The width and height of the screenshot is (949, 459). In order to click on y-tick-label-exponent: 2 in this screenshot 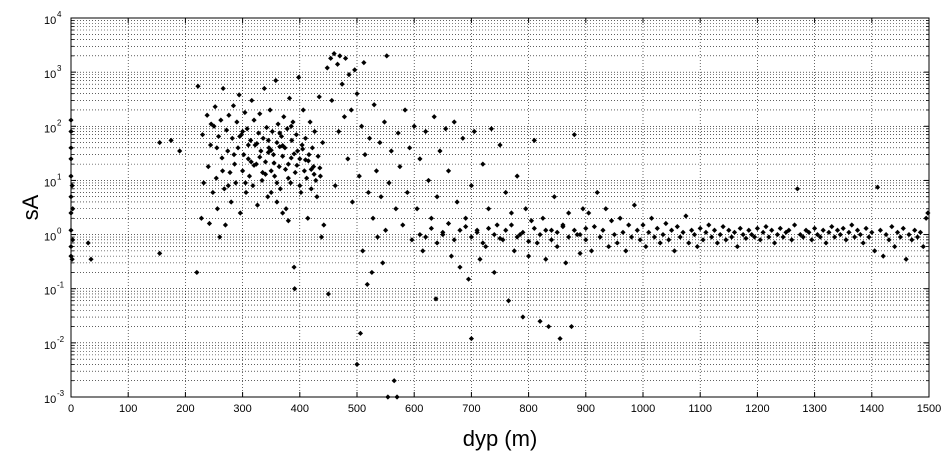, I will do `click(59, 122)`.